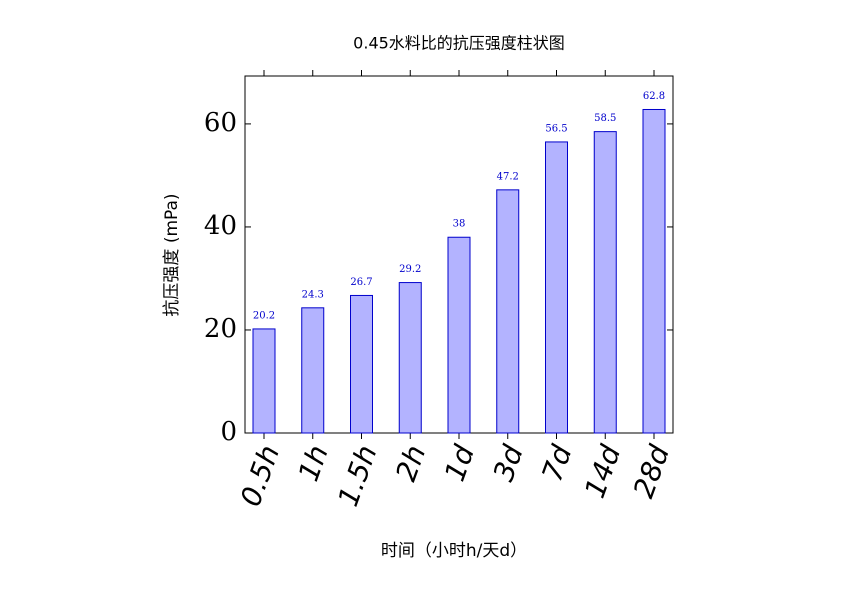 Image resolution: width=860 pixels, height=592 pixels. Describe the element at coordinates (556, 463) in the screenshot. I see `x-tick-label: 7d` at that location.